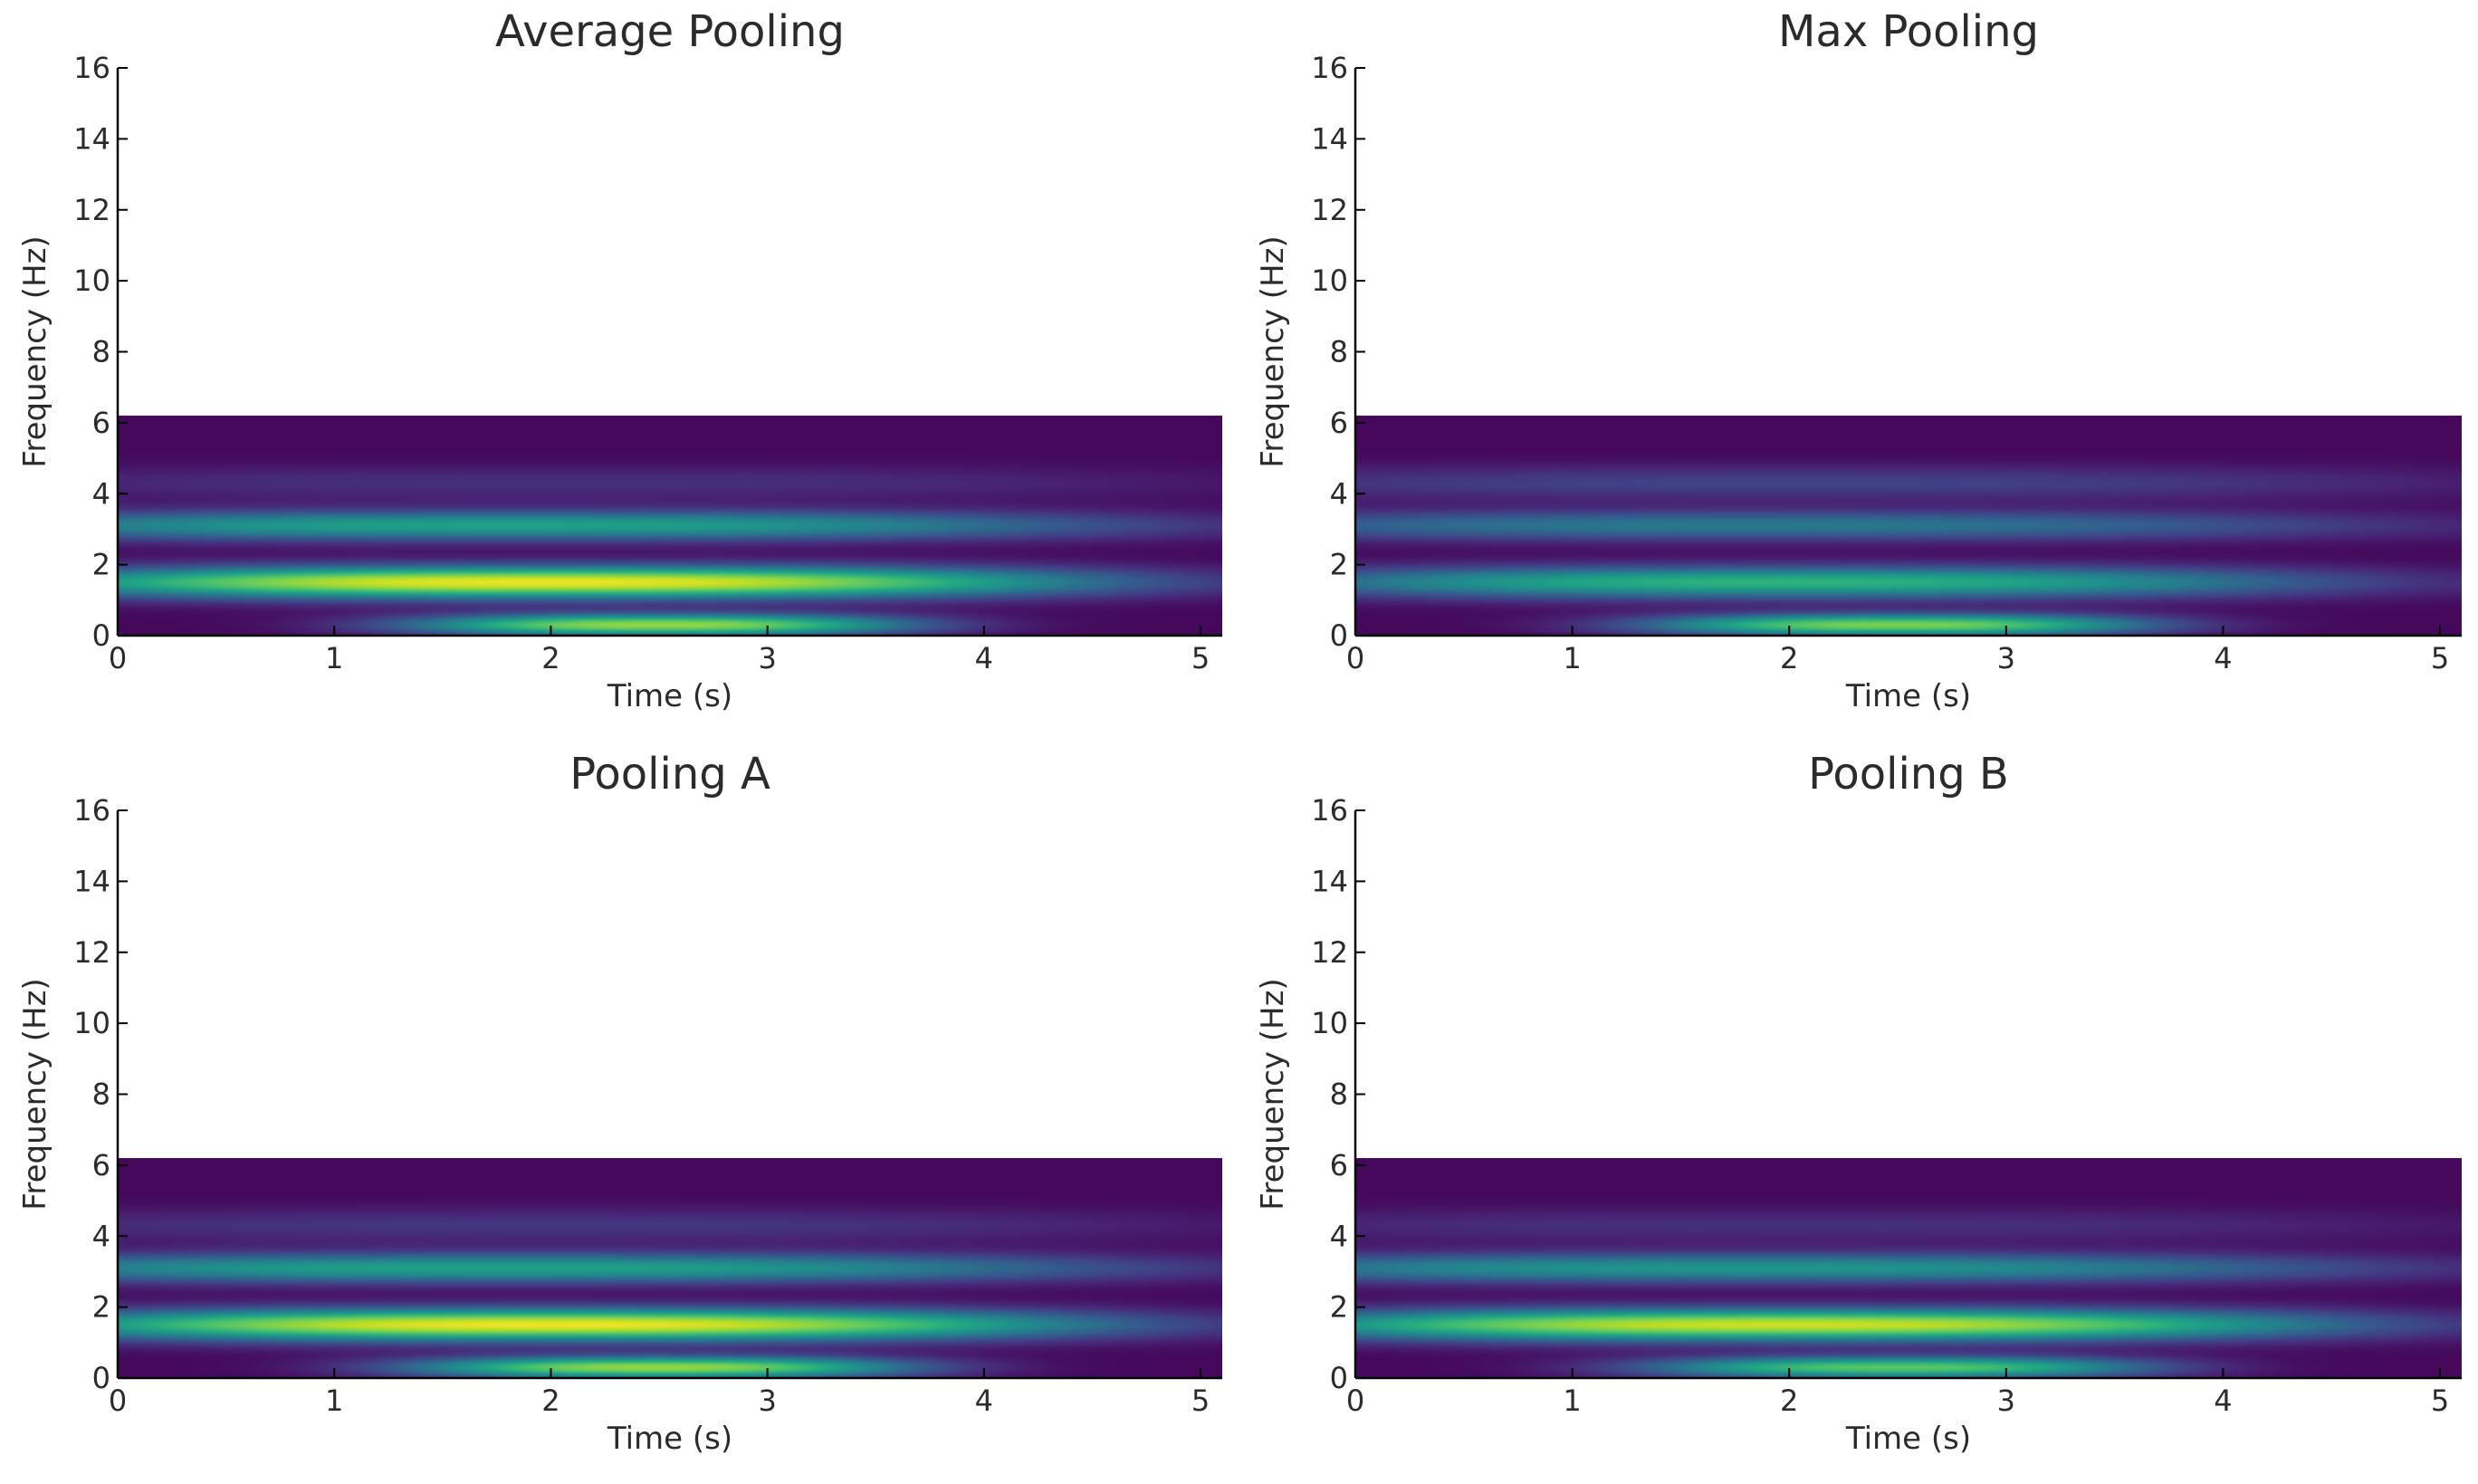 This screenshot has height=1484, width=2478. I want to click on chart-title: Pooling B, so click(1909, 774).